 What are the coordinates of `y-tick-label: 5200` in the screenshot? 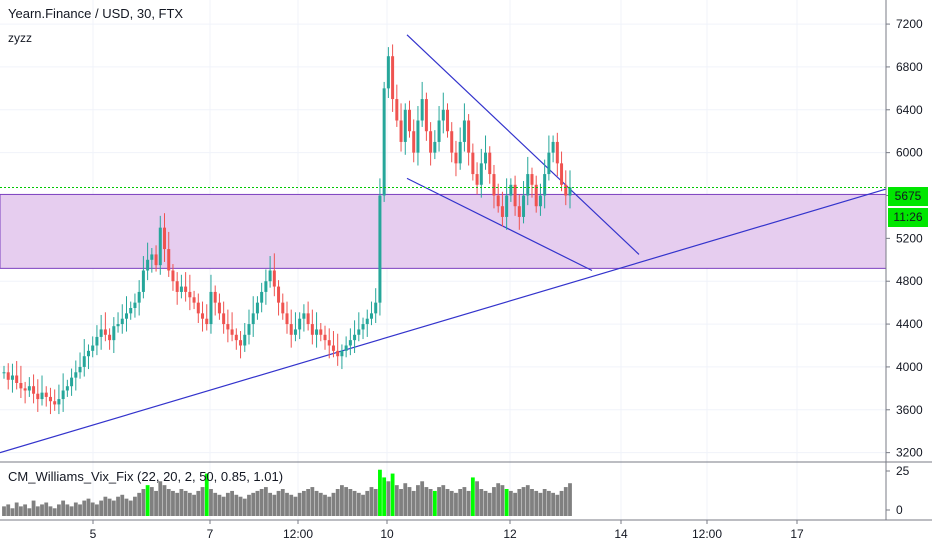 It's located at (909, 238).